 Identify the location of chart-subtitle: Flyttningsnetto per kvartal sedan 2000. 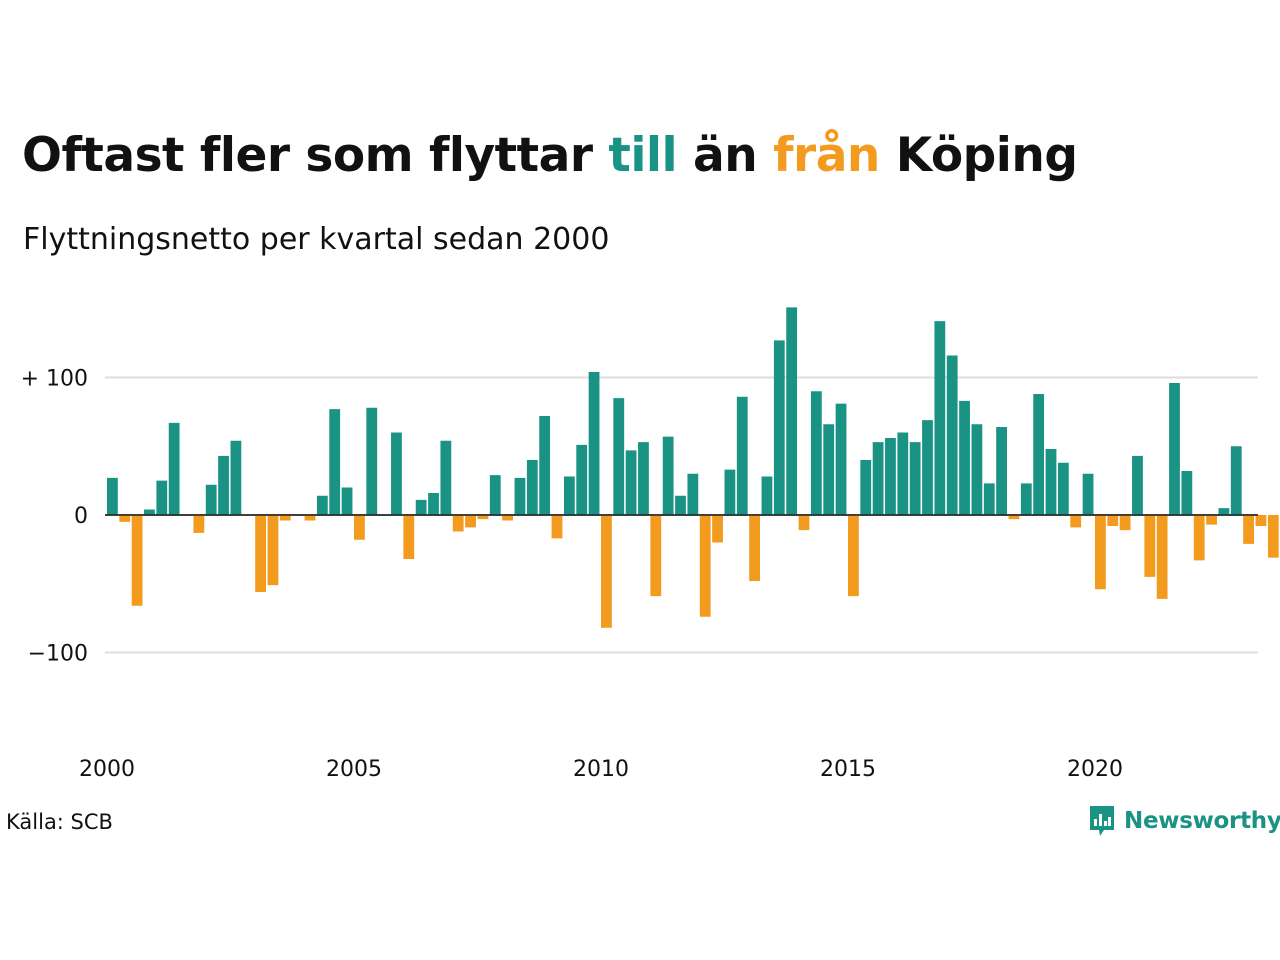
(316, 239).